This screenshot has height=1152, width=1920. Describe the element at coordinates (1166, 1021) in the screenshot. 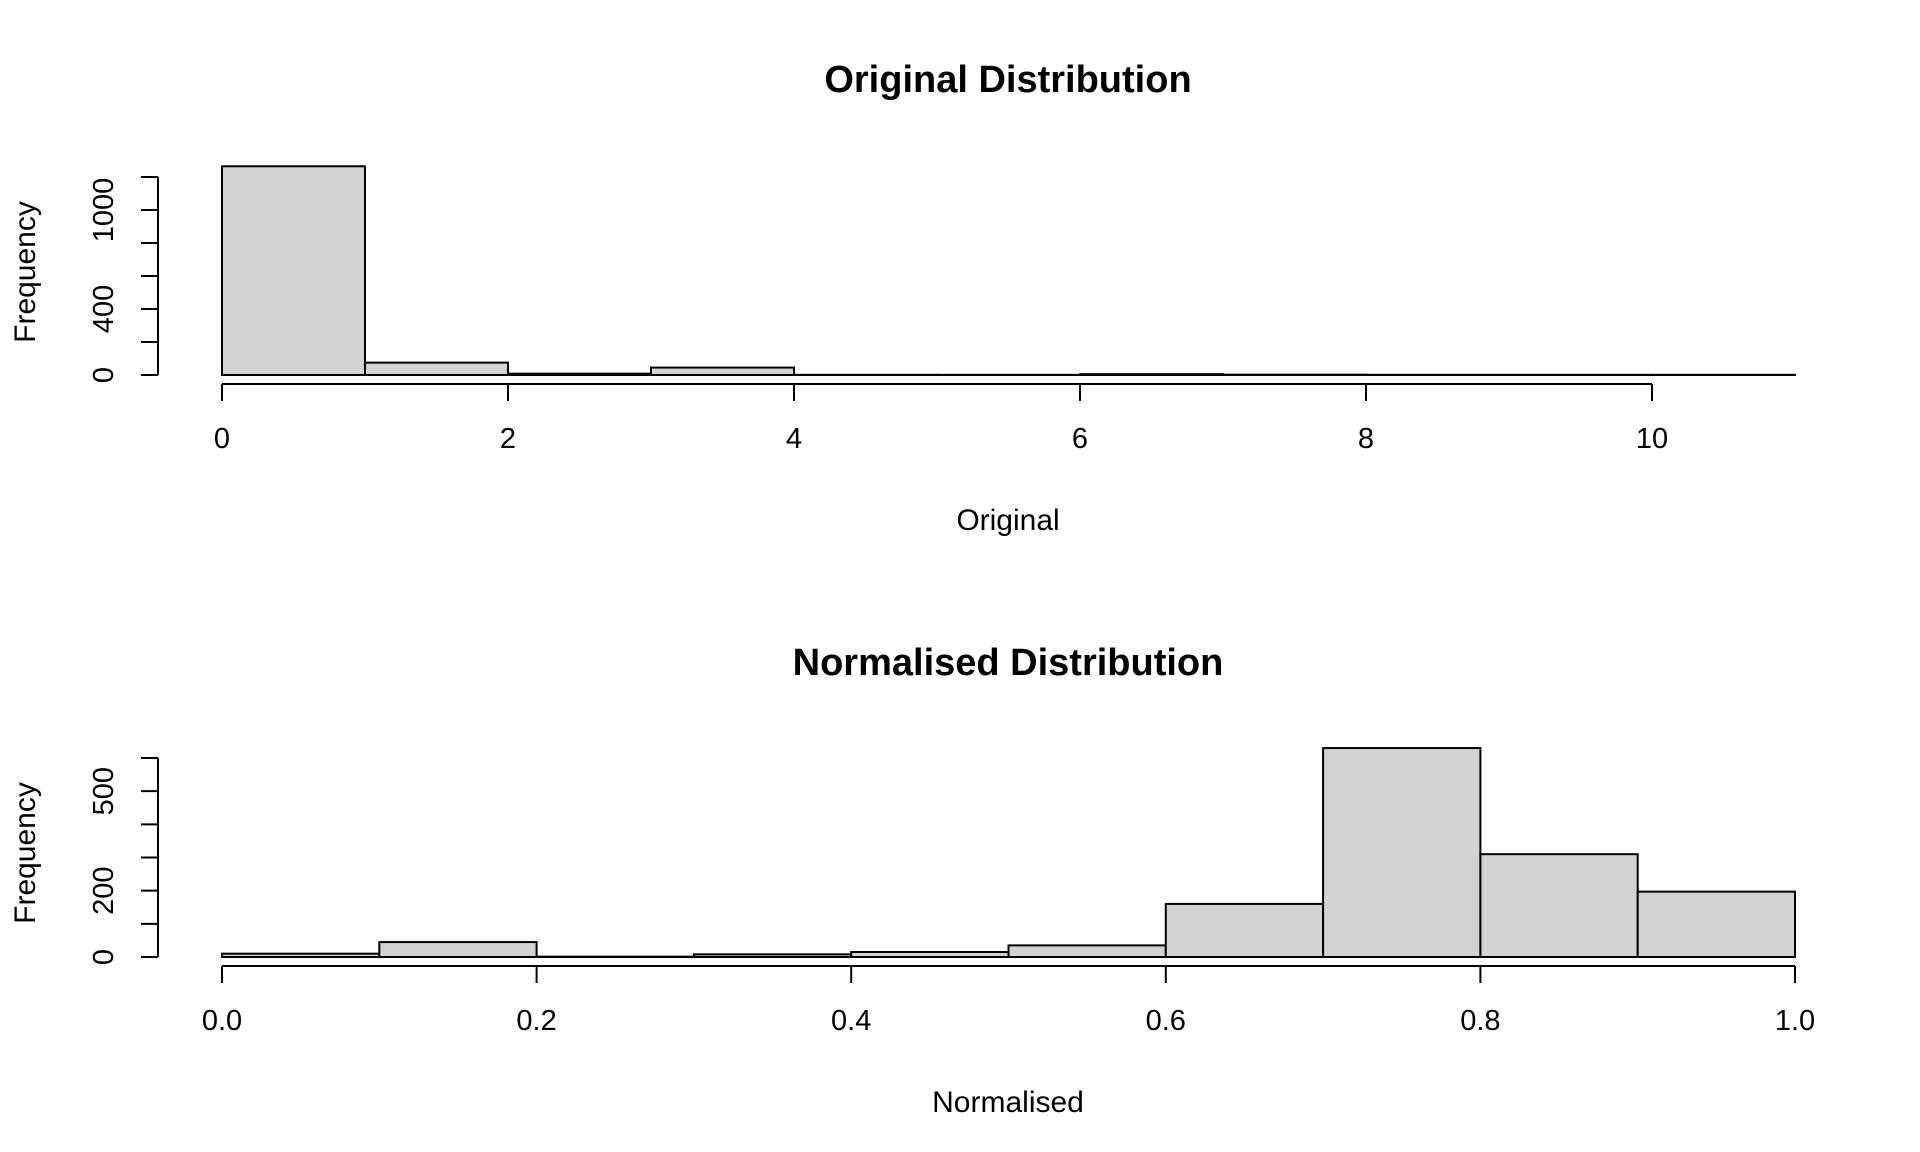

I see `x-tick-label: 0.6` at that location.